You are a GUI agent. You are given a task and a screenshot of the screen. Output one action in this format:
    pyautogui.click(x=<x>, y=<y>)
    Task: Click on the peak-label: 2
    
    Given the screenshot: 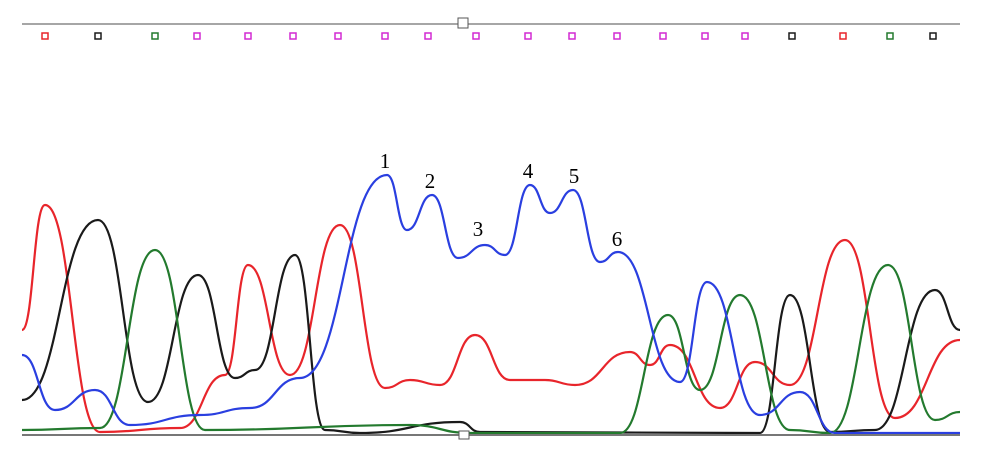 What is the action you would take?
    pyautogui.click(x=430, y=181)
    